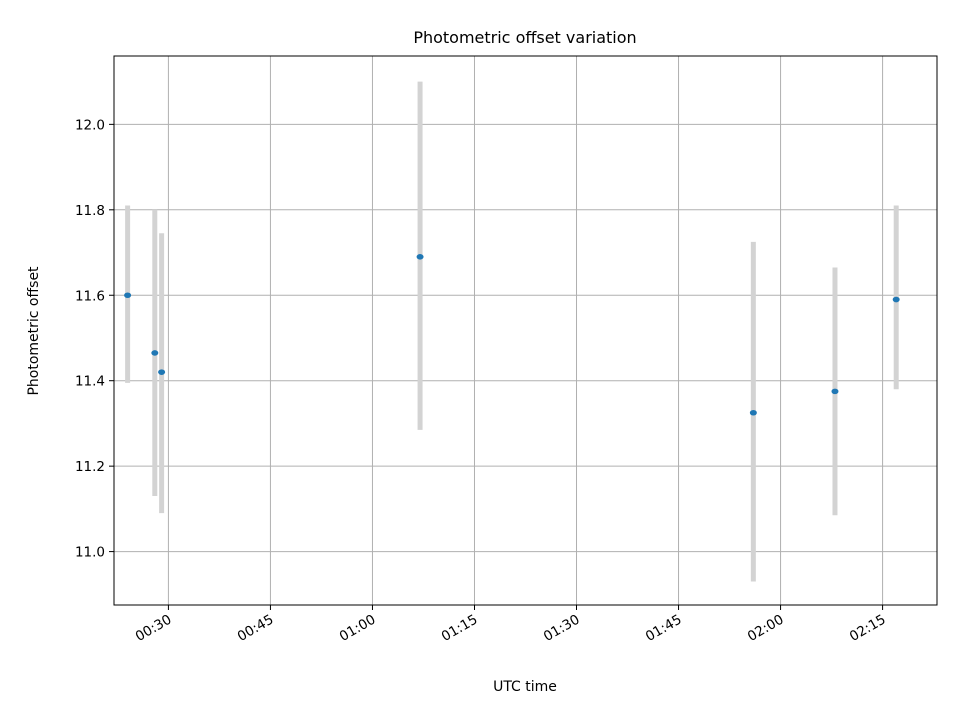 This screenshot has height=720, width=960. What do you see at coordinates (256, 628) in the screenshot?
I see `x-tick-label: 00:45` at bounding box center [256, 628].